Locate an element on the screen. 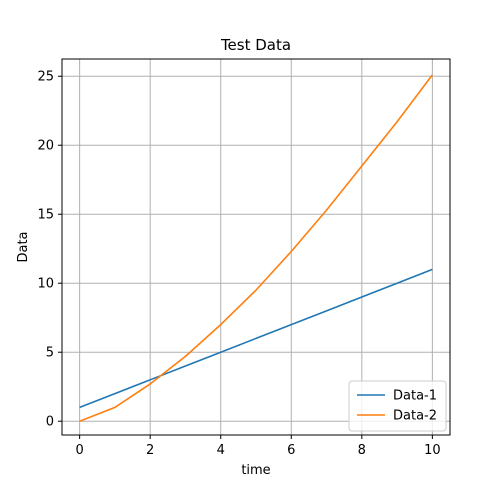  legend-label: Data-2 is located at coordinates (415, 416).